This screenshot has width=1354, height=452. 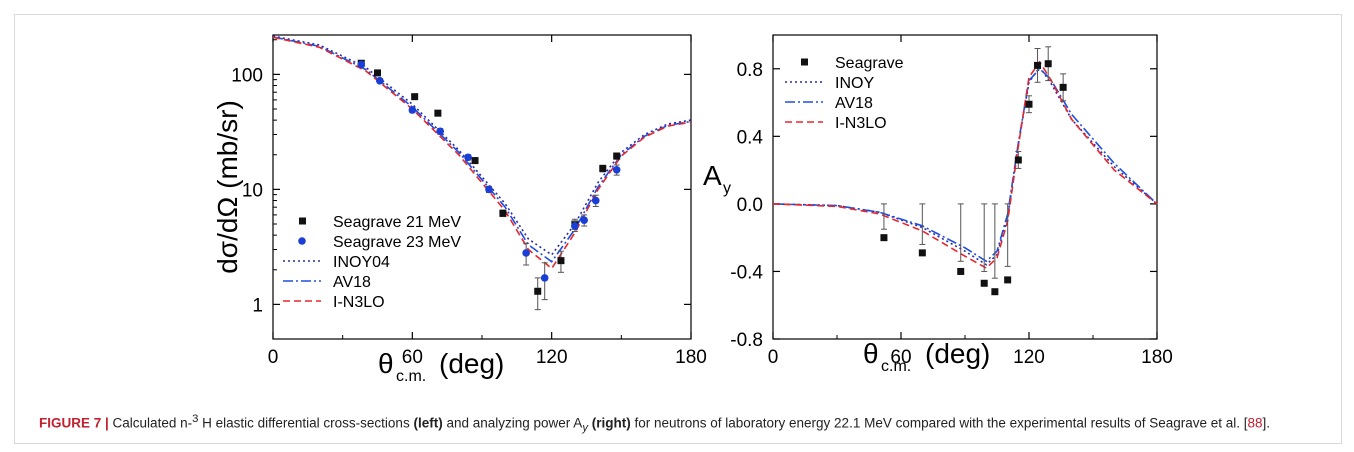 I want to click on caption-text: ]., so click(x=1266, y=423).